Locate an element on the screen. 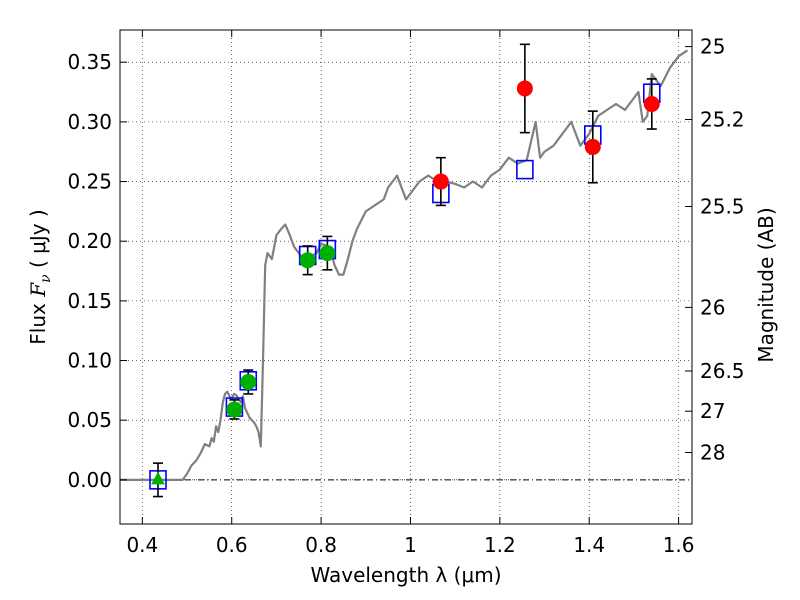 The image size is (800, 600). y-axis-title-math-sub: ν is located at coordinates (46, 278).